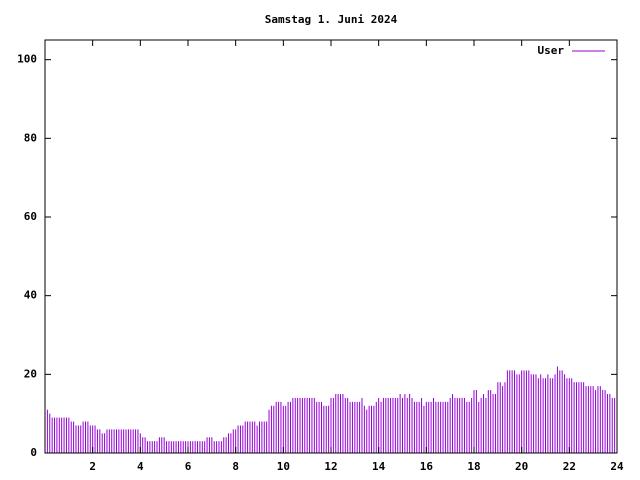 The width and height of the screenshot is (640, 480). I want to click on y-tick-label: 40, so click(30, 295).